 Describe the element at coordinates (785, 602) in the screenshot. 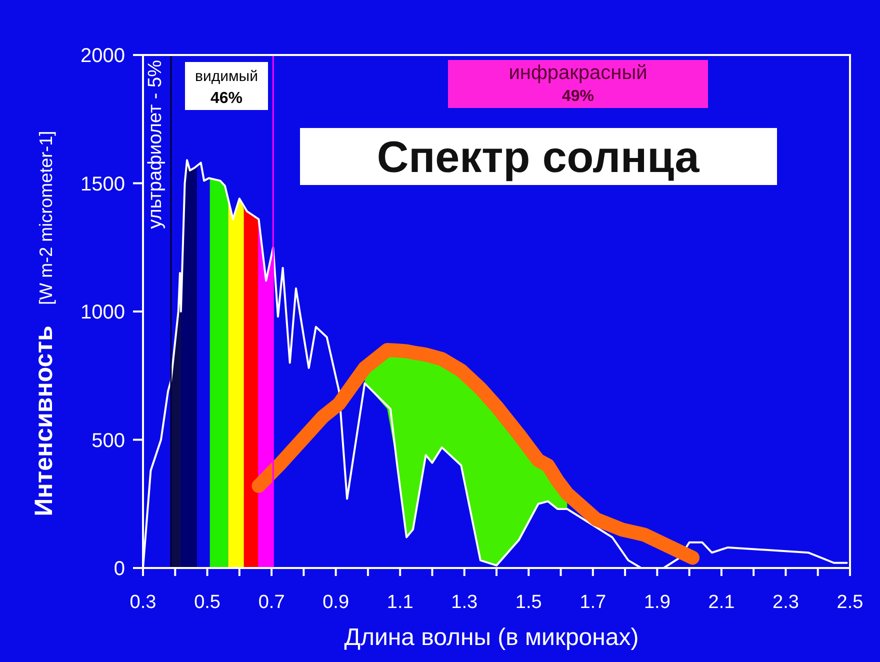

I see `x-tick-label: 2.3` at that location.